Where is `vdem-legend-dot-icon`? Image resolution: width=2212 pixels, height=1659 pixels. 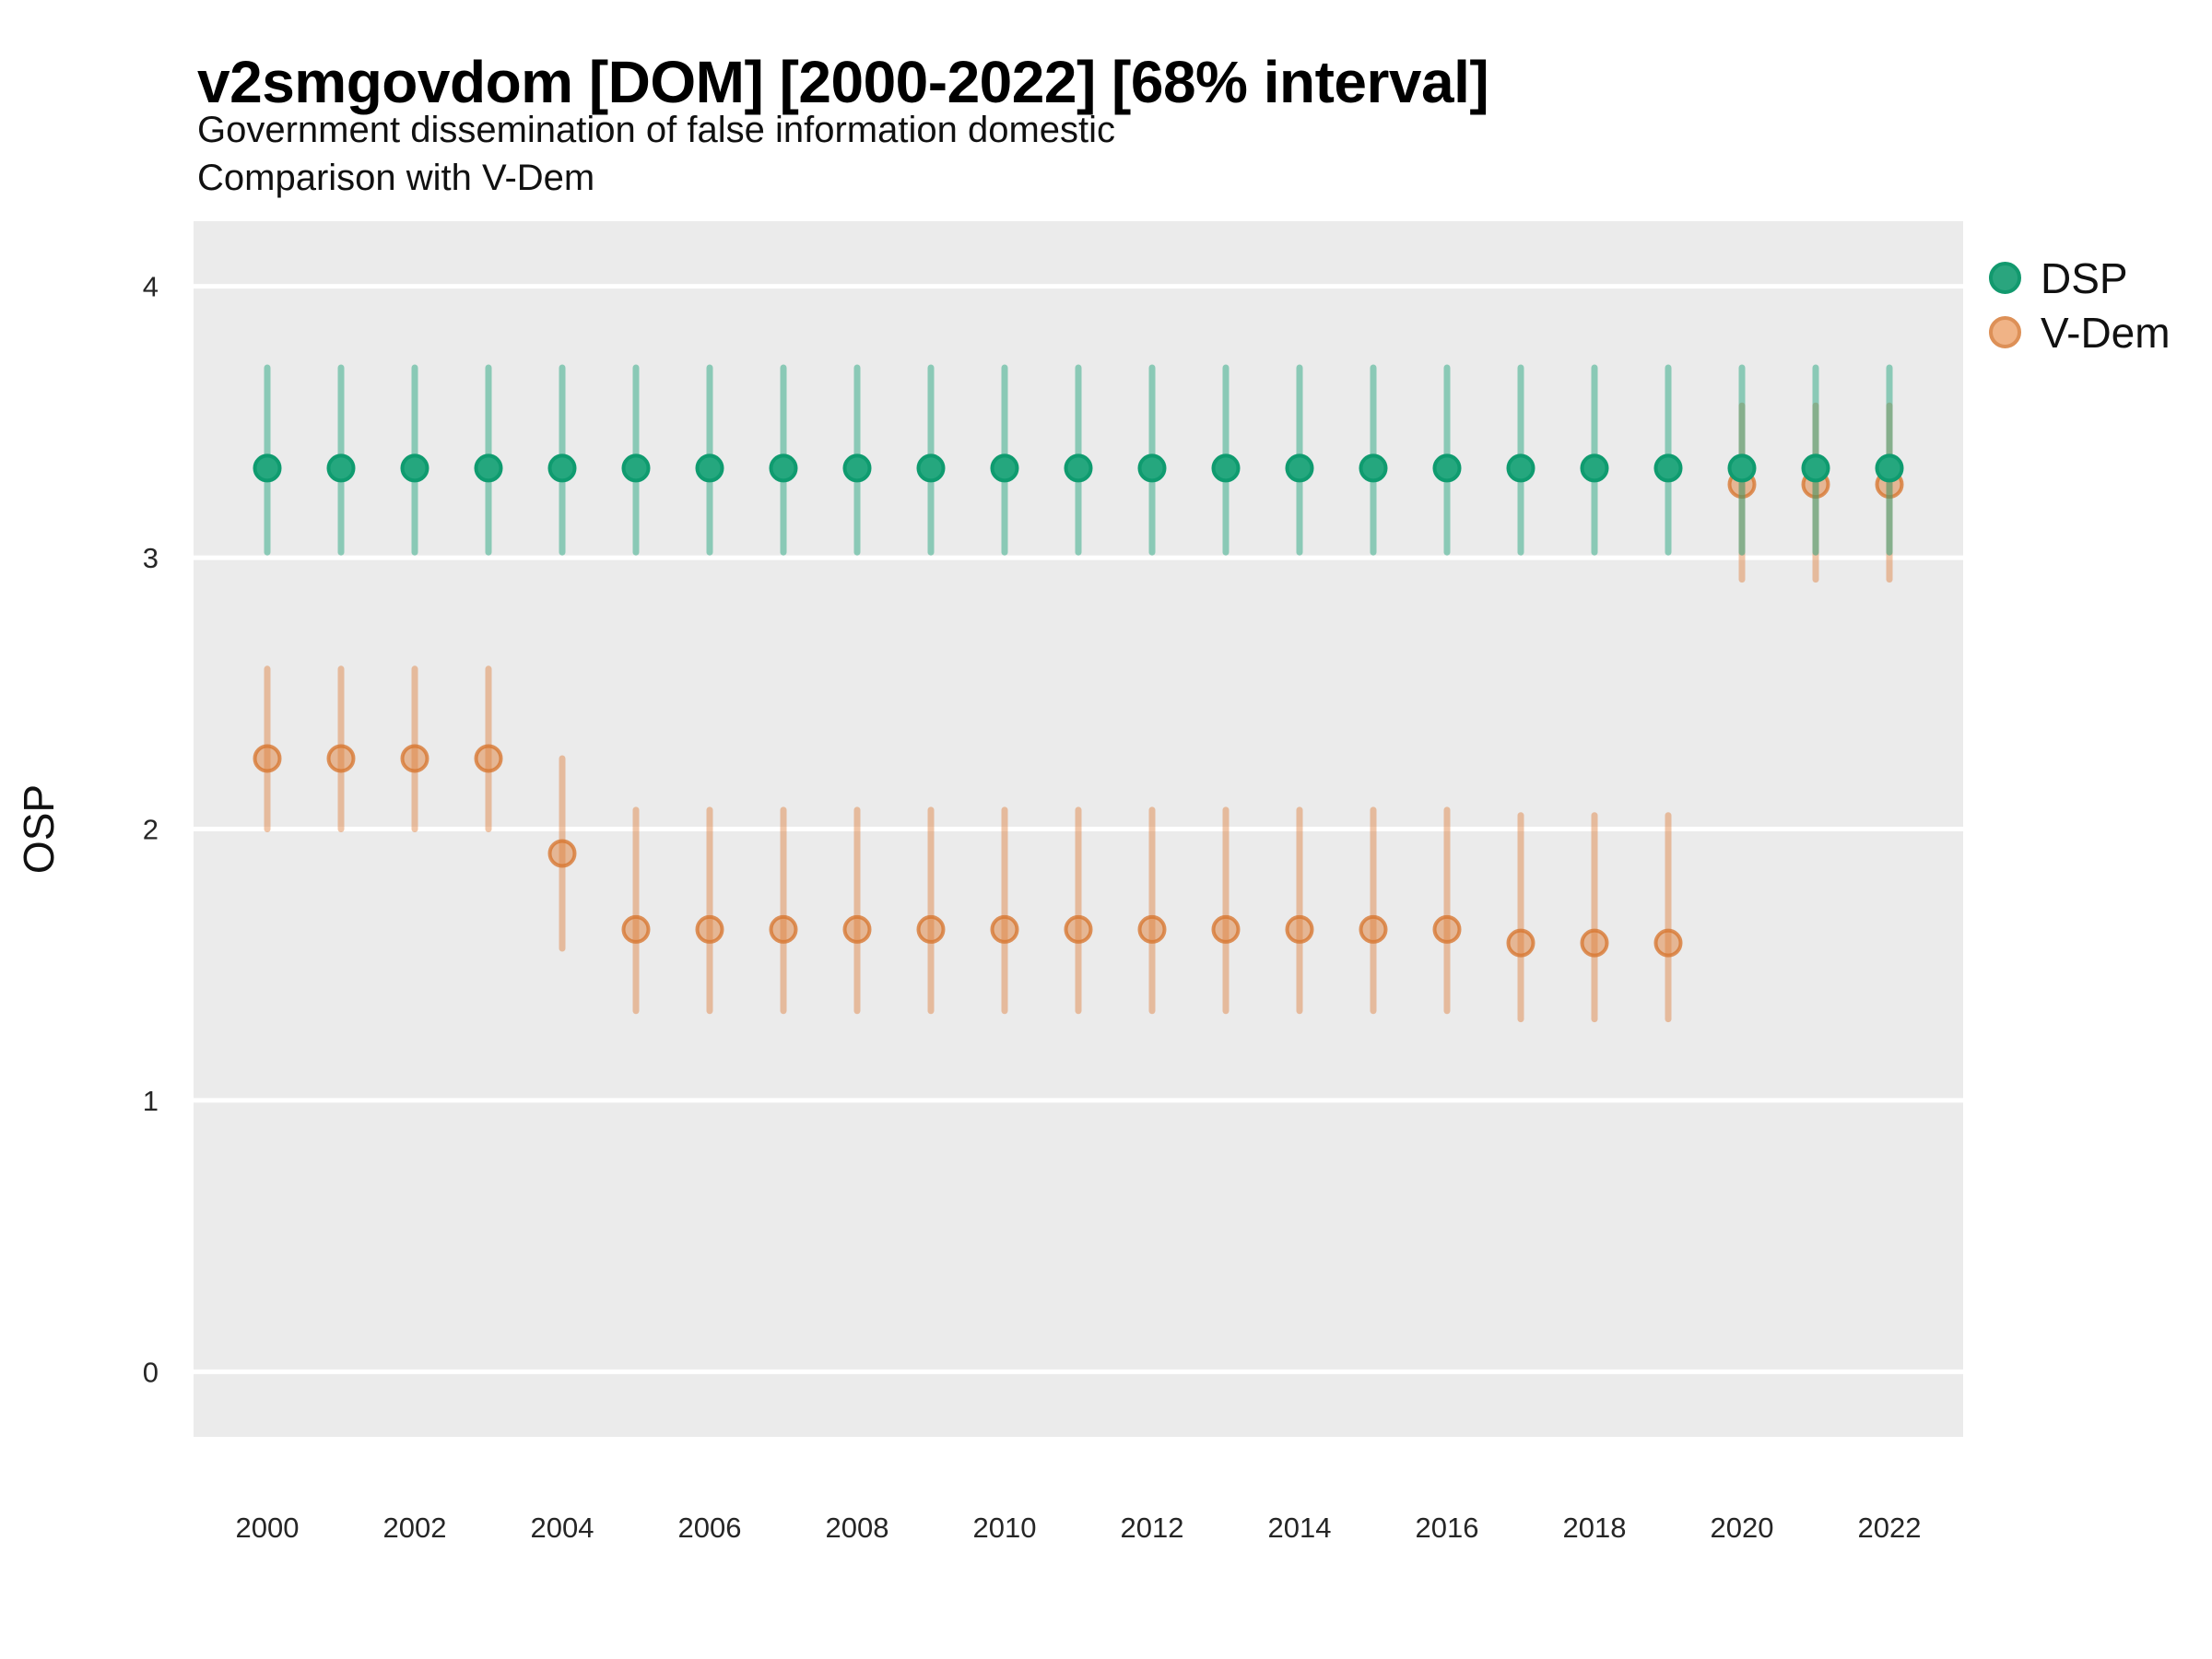 vdem-legend-dot-icon is located at coordinates (2005, 332).